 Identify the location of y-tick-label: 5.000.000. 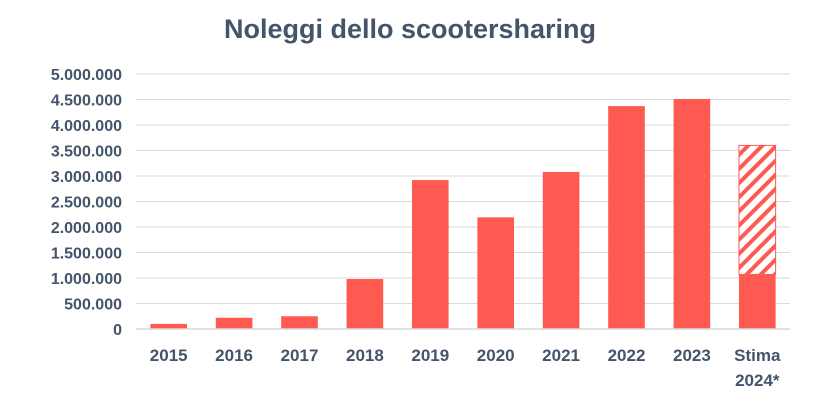
(86, 75).